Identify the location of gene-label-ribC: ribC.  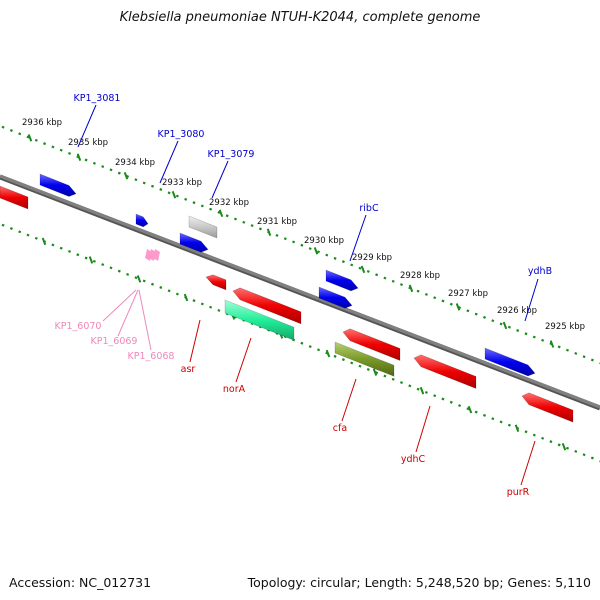
(369, 208).